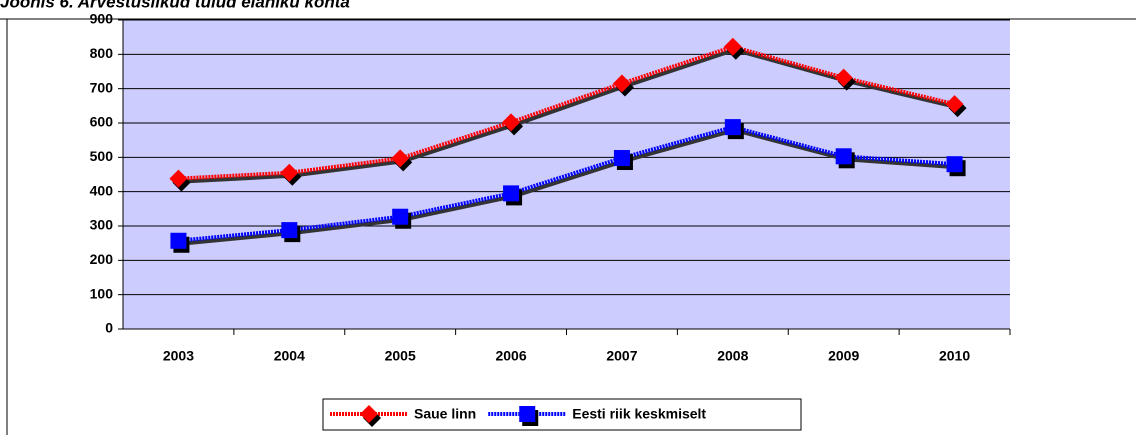 The width and height of the screenshot is (1136, 435). Describe the element at coordinates (639, 414) in the screenshot. I see `legend-label: Eesti riik keskmiselt` at that location.